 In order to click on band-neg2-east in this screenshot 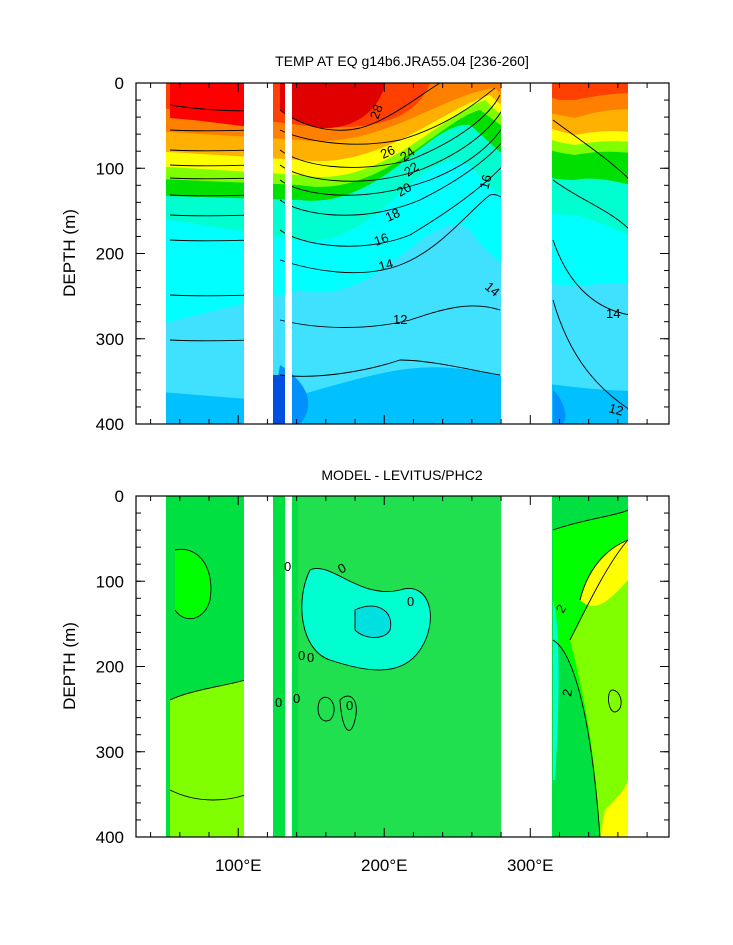, I will do `click(556, 690)`.